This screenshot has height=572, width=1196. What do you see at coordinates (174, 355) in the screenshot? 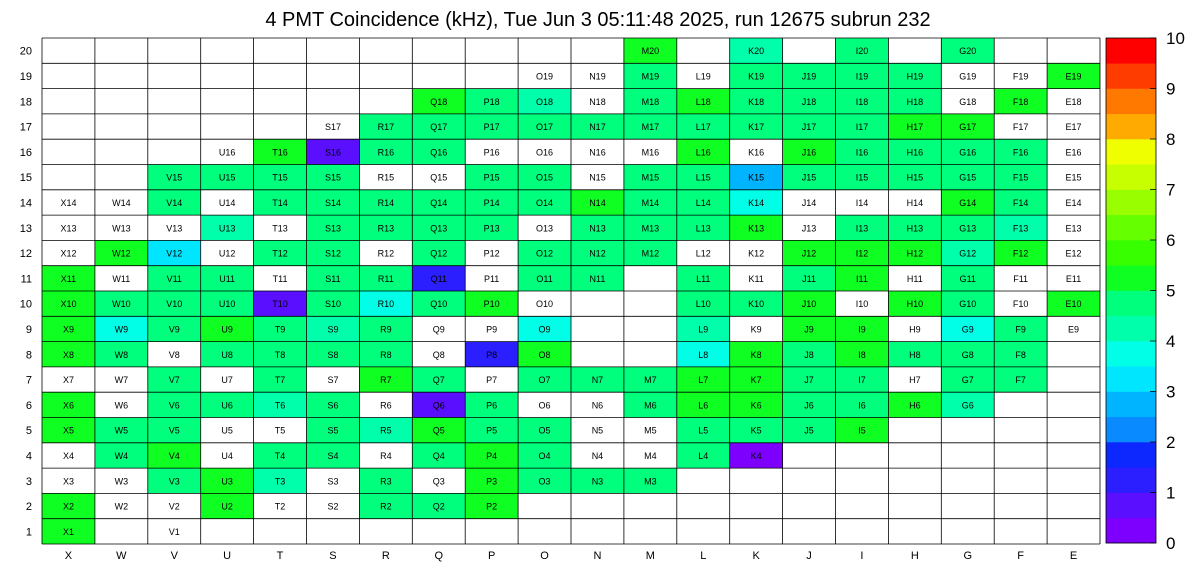
I see `cell-label-V8: V8` at bounding box center [174, 355].